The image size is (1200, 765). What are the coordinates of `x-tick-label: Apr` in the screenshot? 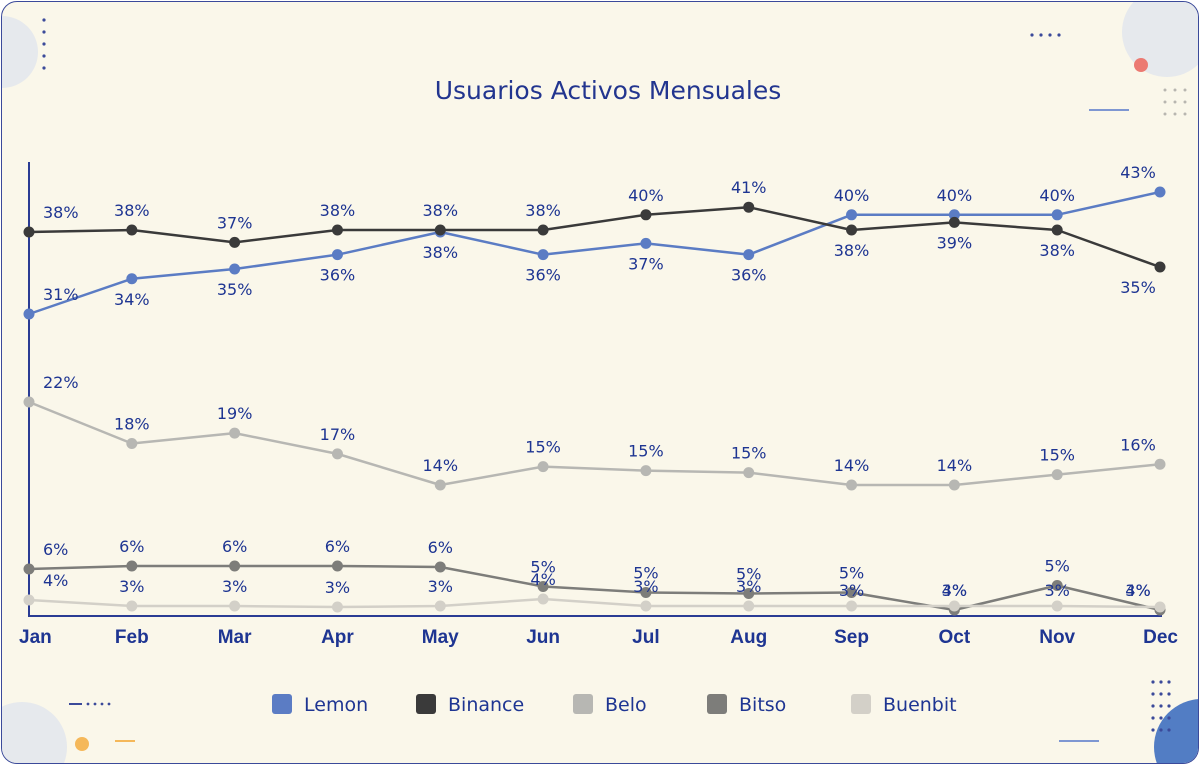 It's located at (337, 637).